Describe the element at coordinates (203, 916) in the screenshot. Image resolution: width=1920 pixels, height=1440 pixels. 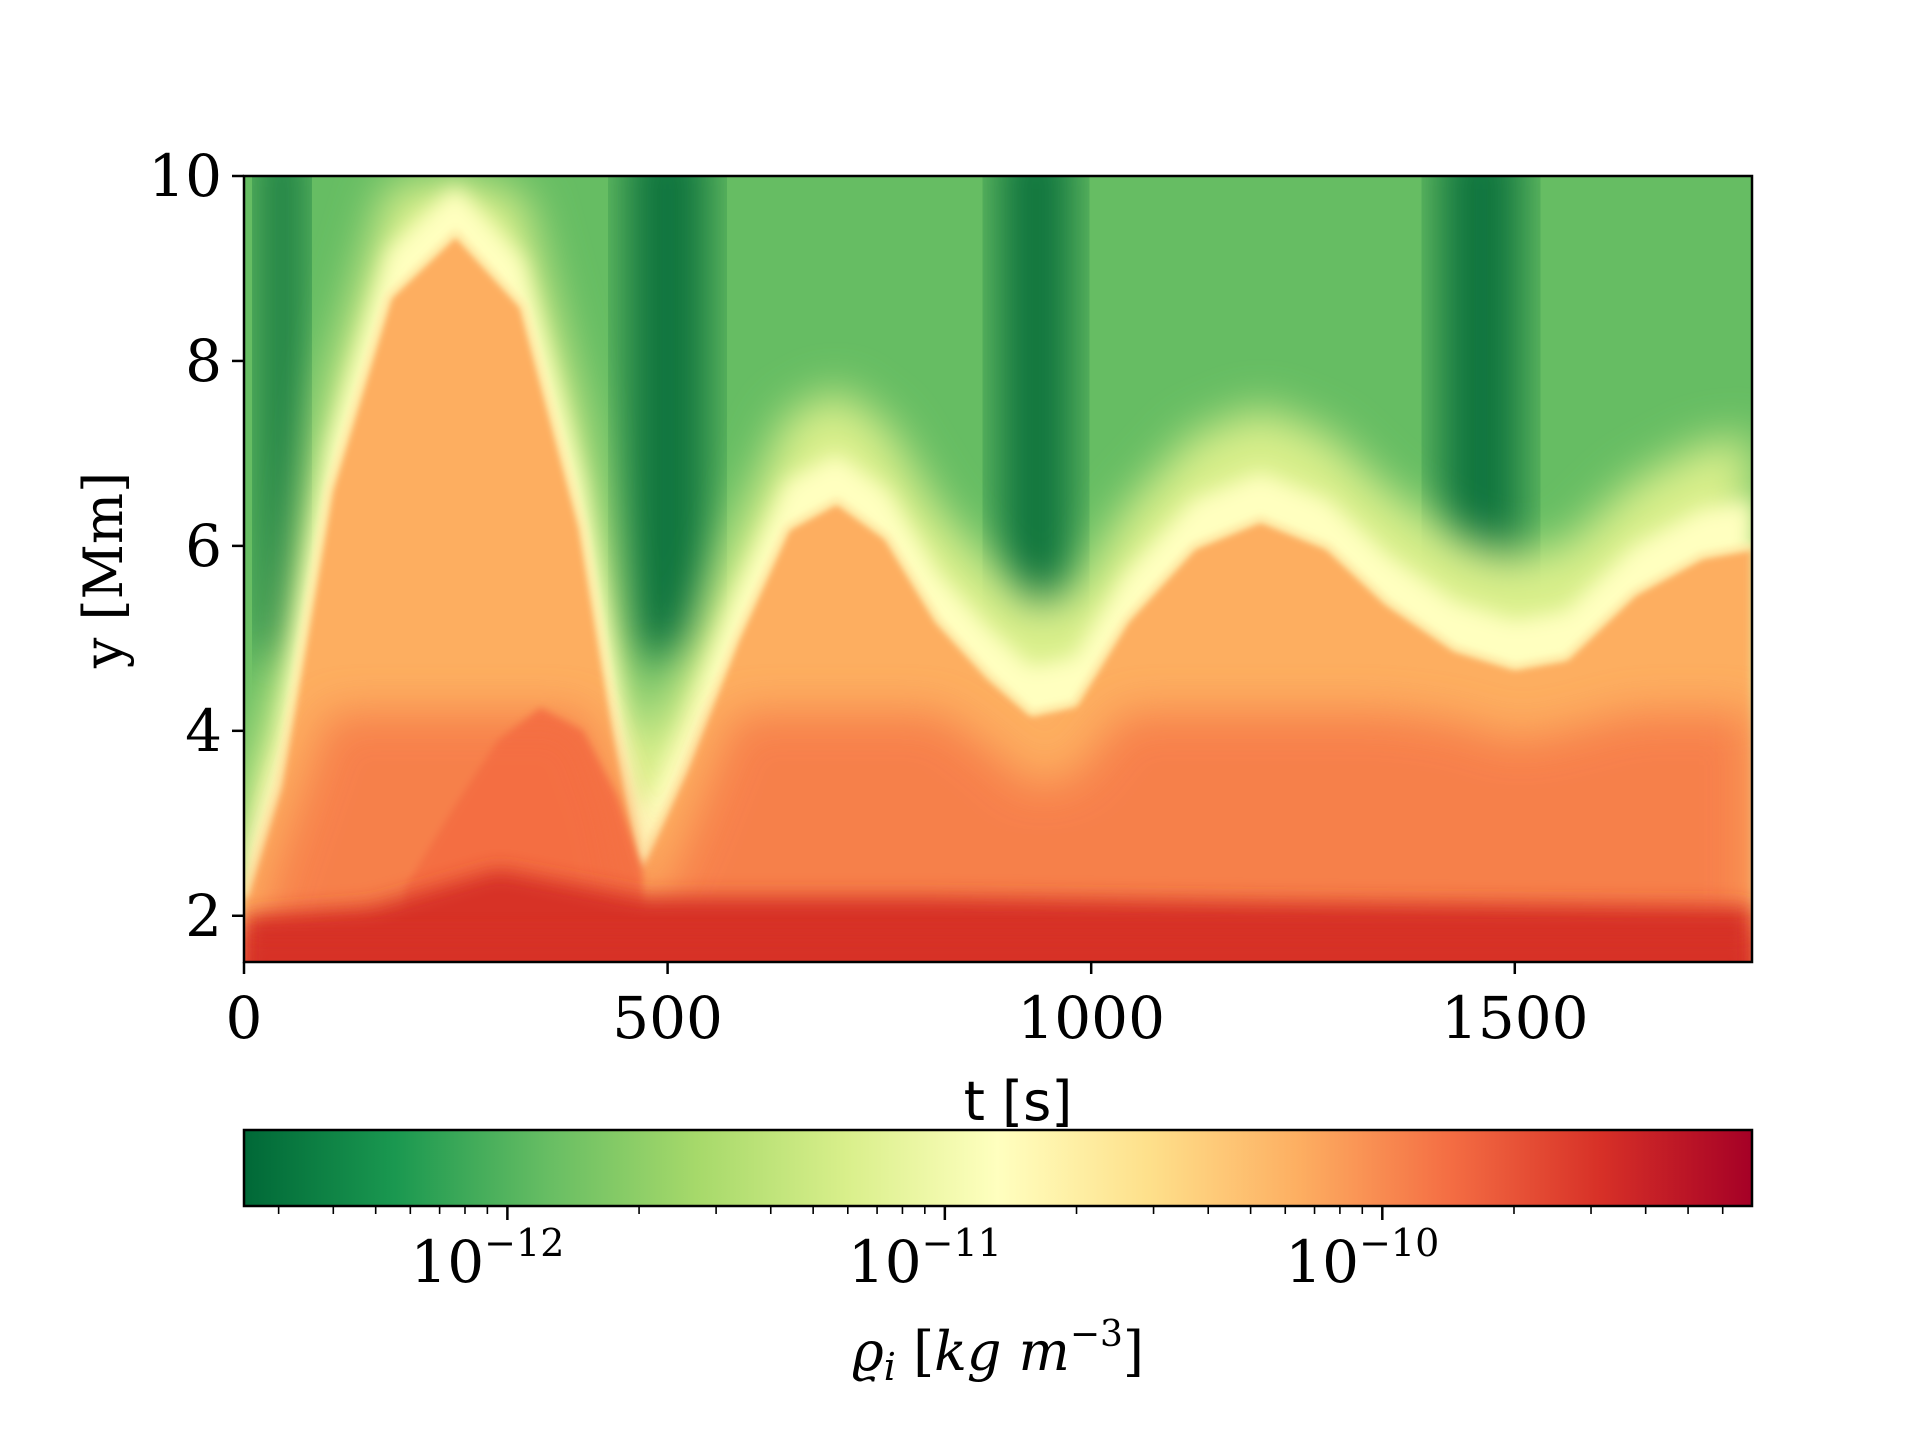
I see `y-tick-label: 2` at that location.